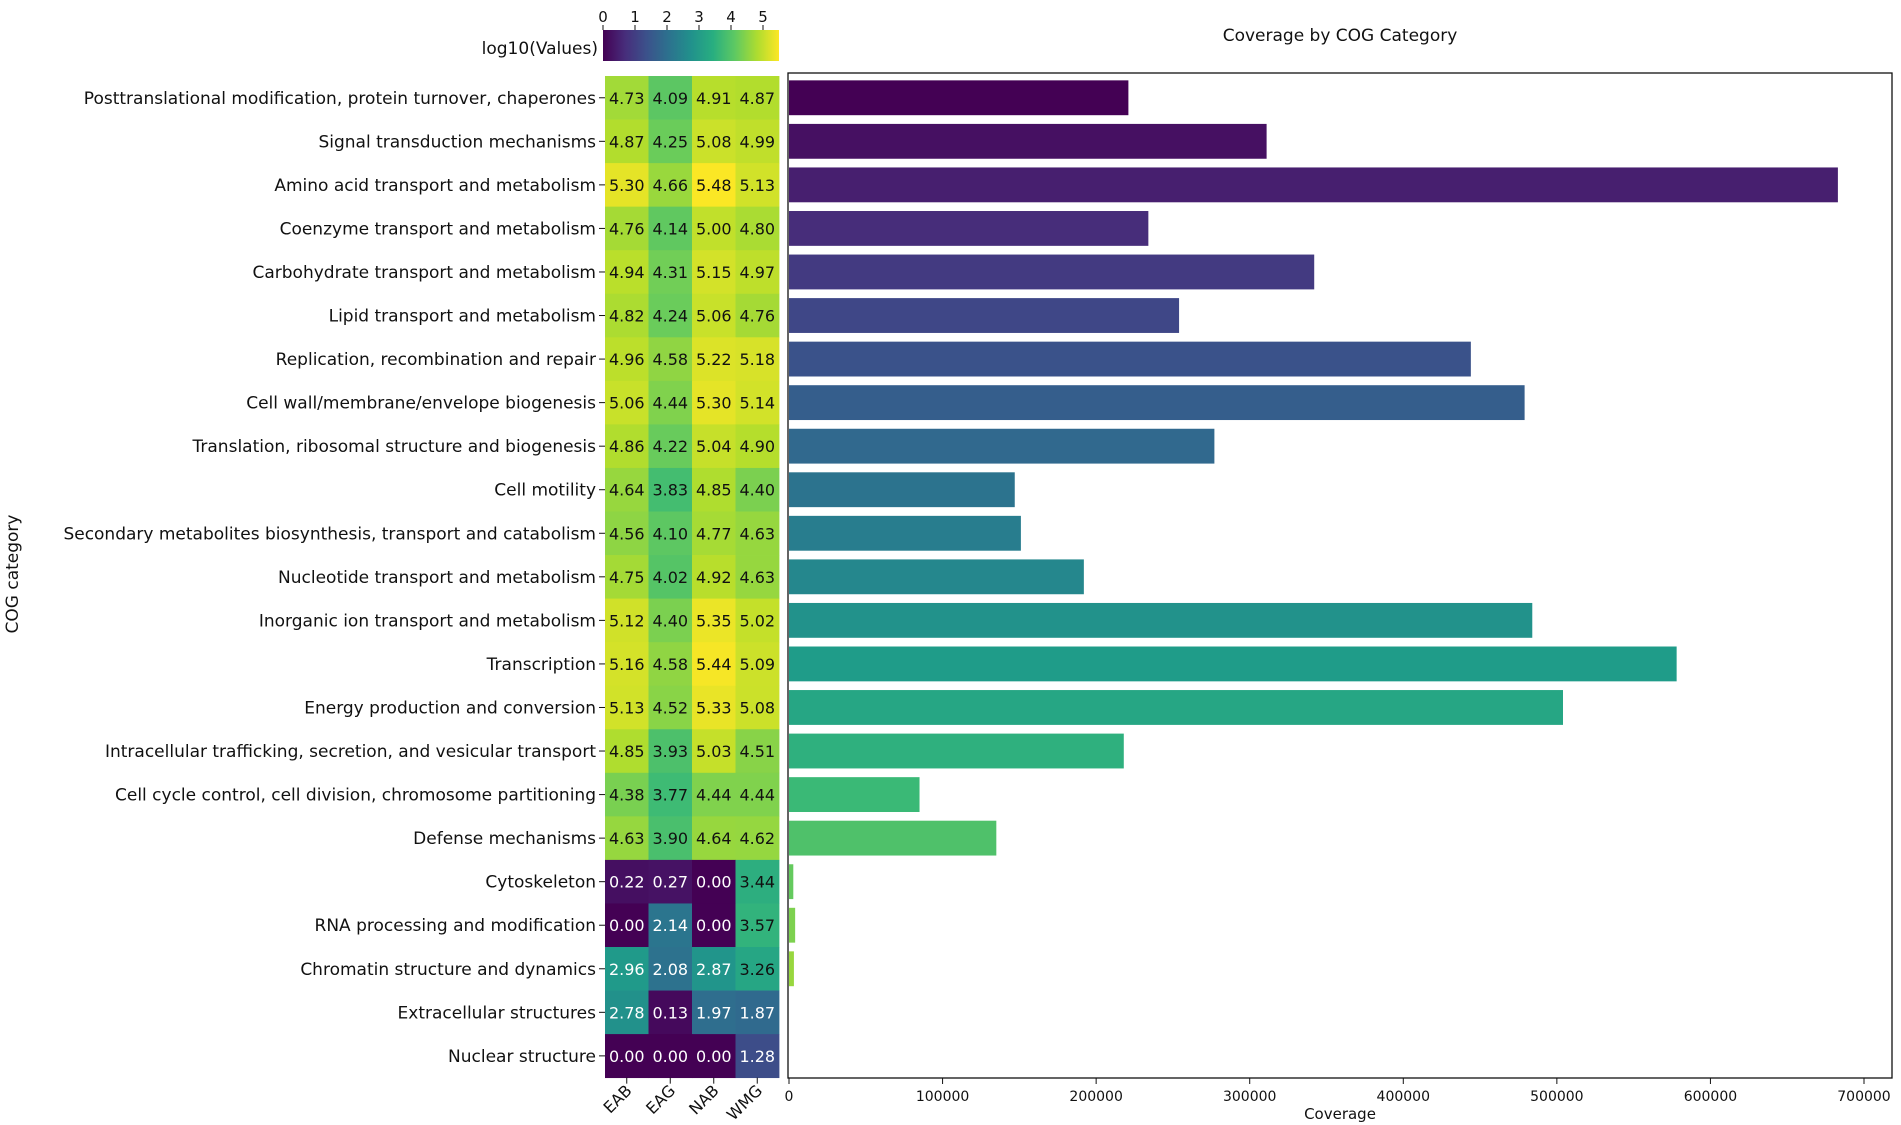 The height and width of the screenshot is (1125, 1901). What do you see at coordinates (670, 795) in the screenshot?
I see `heatmap-cell-cell-cycle-control-cell-division-chromosome-partitioning-eag-label: 3.77` at bounding box center [670, 795].